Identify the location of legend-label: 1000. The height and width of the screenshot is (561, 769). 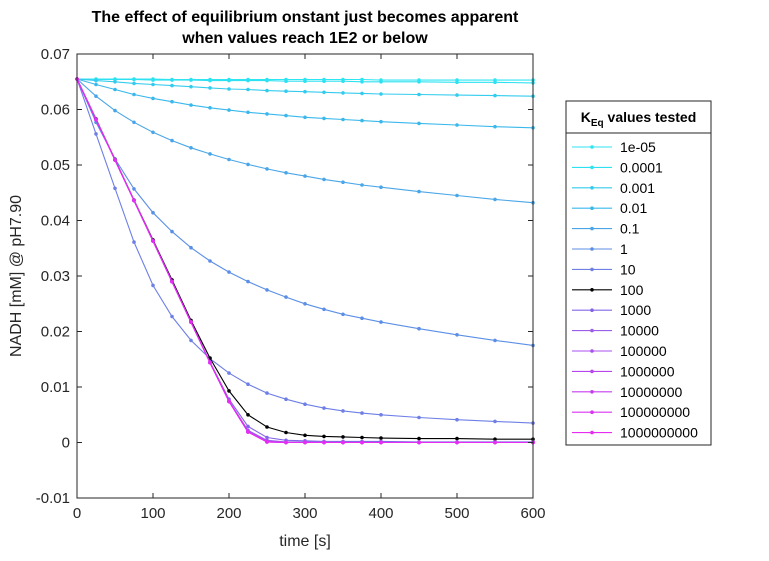
(635, 310).